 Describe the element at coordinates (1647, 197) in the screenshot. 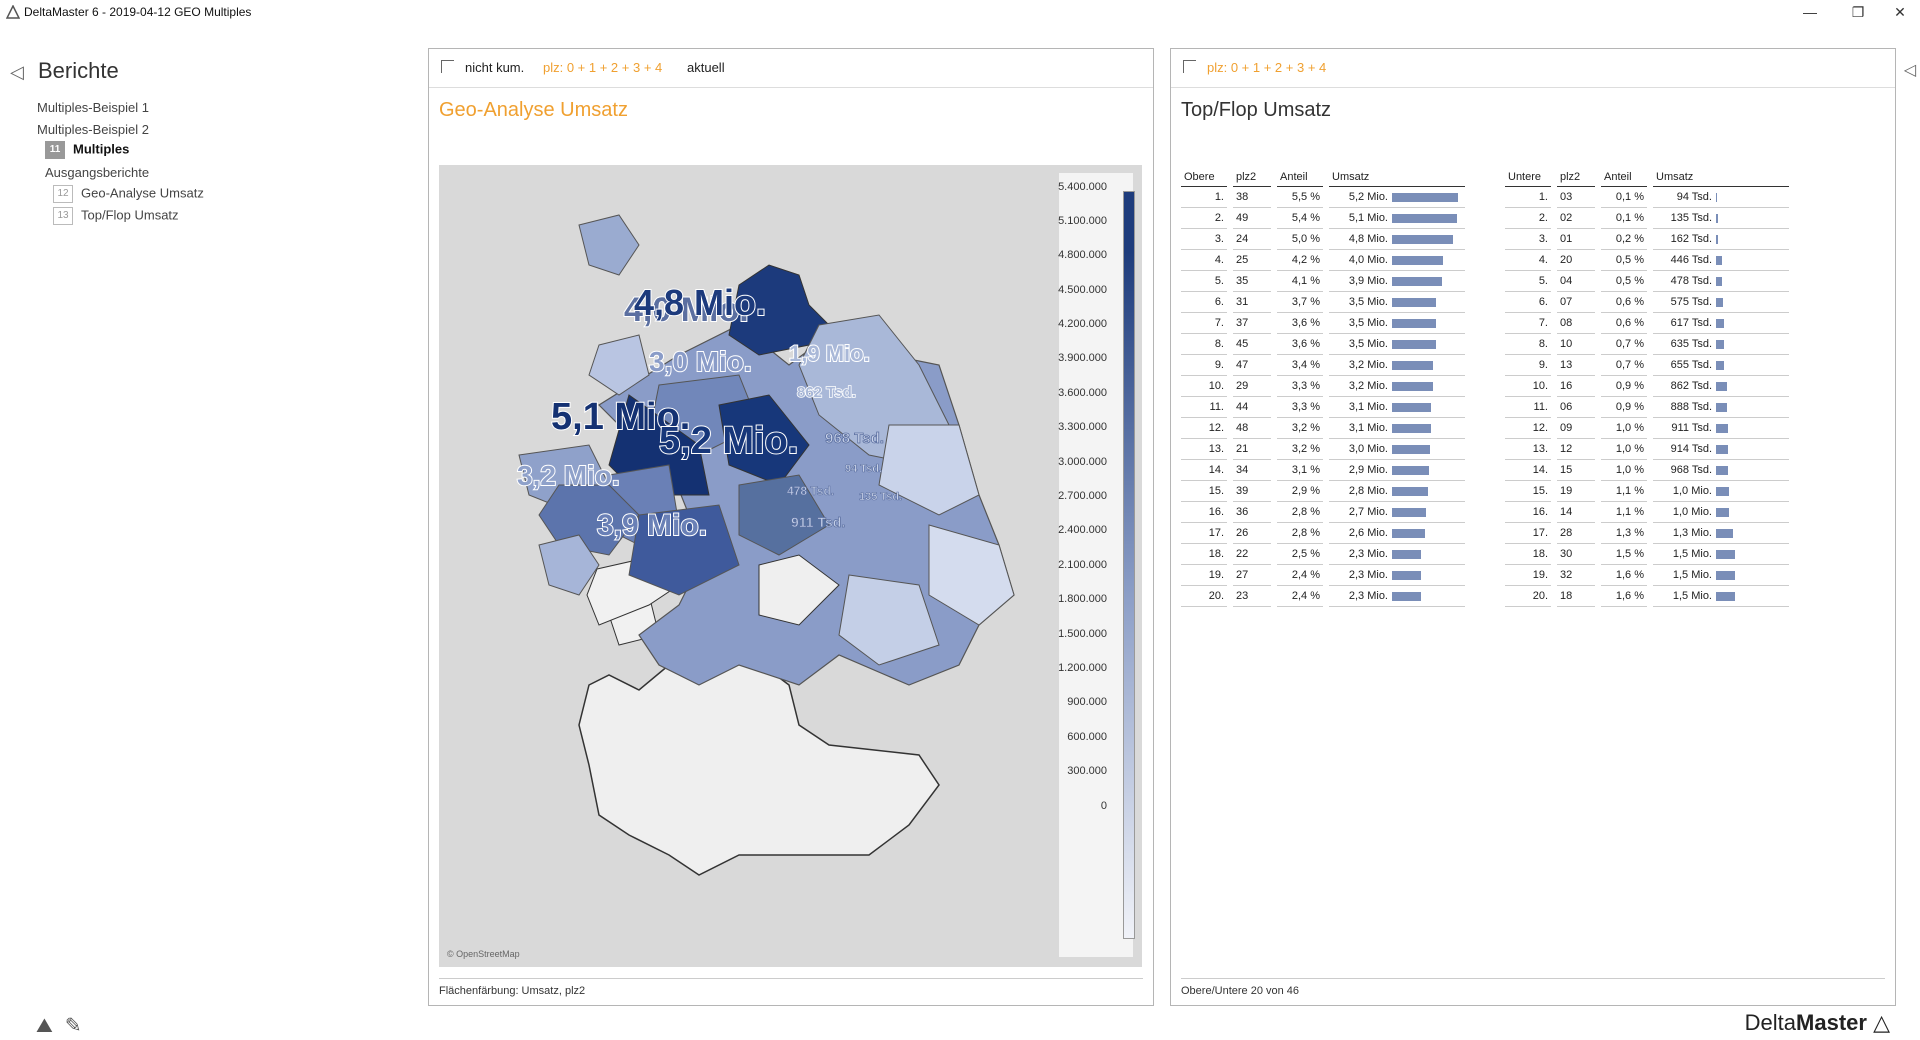

I see `table-row: 1. 03 0,1 % 94 Tsd.` at that location.